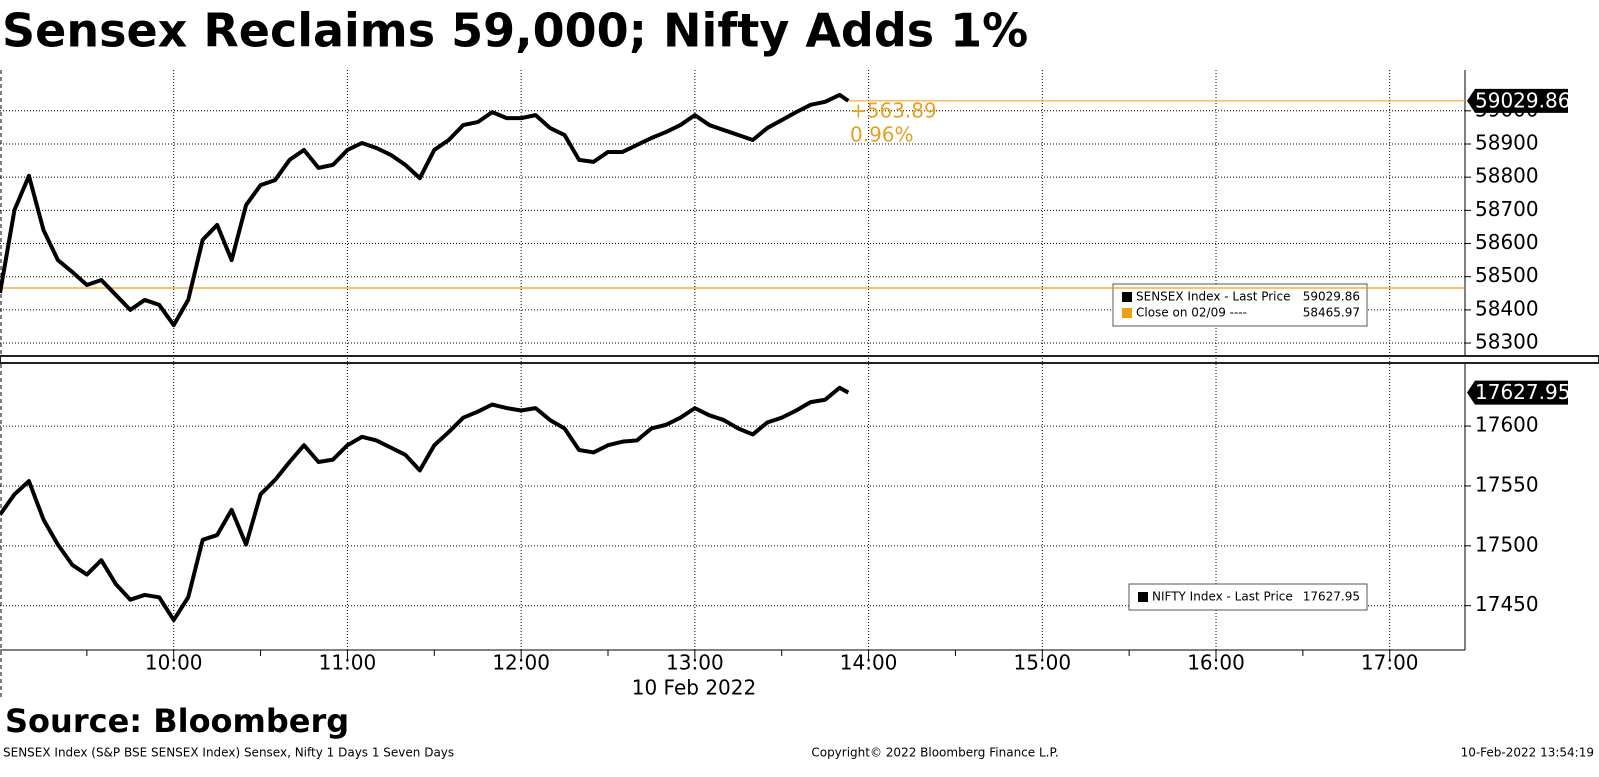 This screenshot has width=1599, height=777. I want to click on x-tick-label: 13:00, so click(695, 663).